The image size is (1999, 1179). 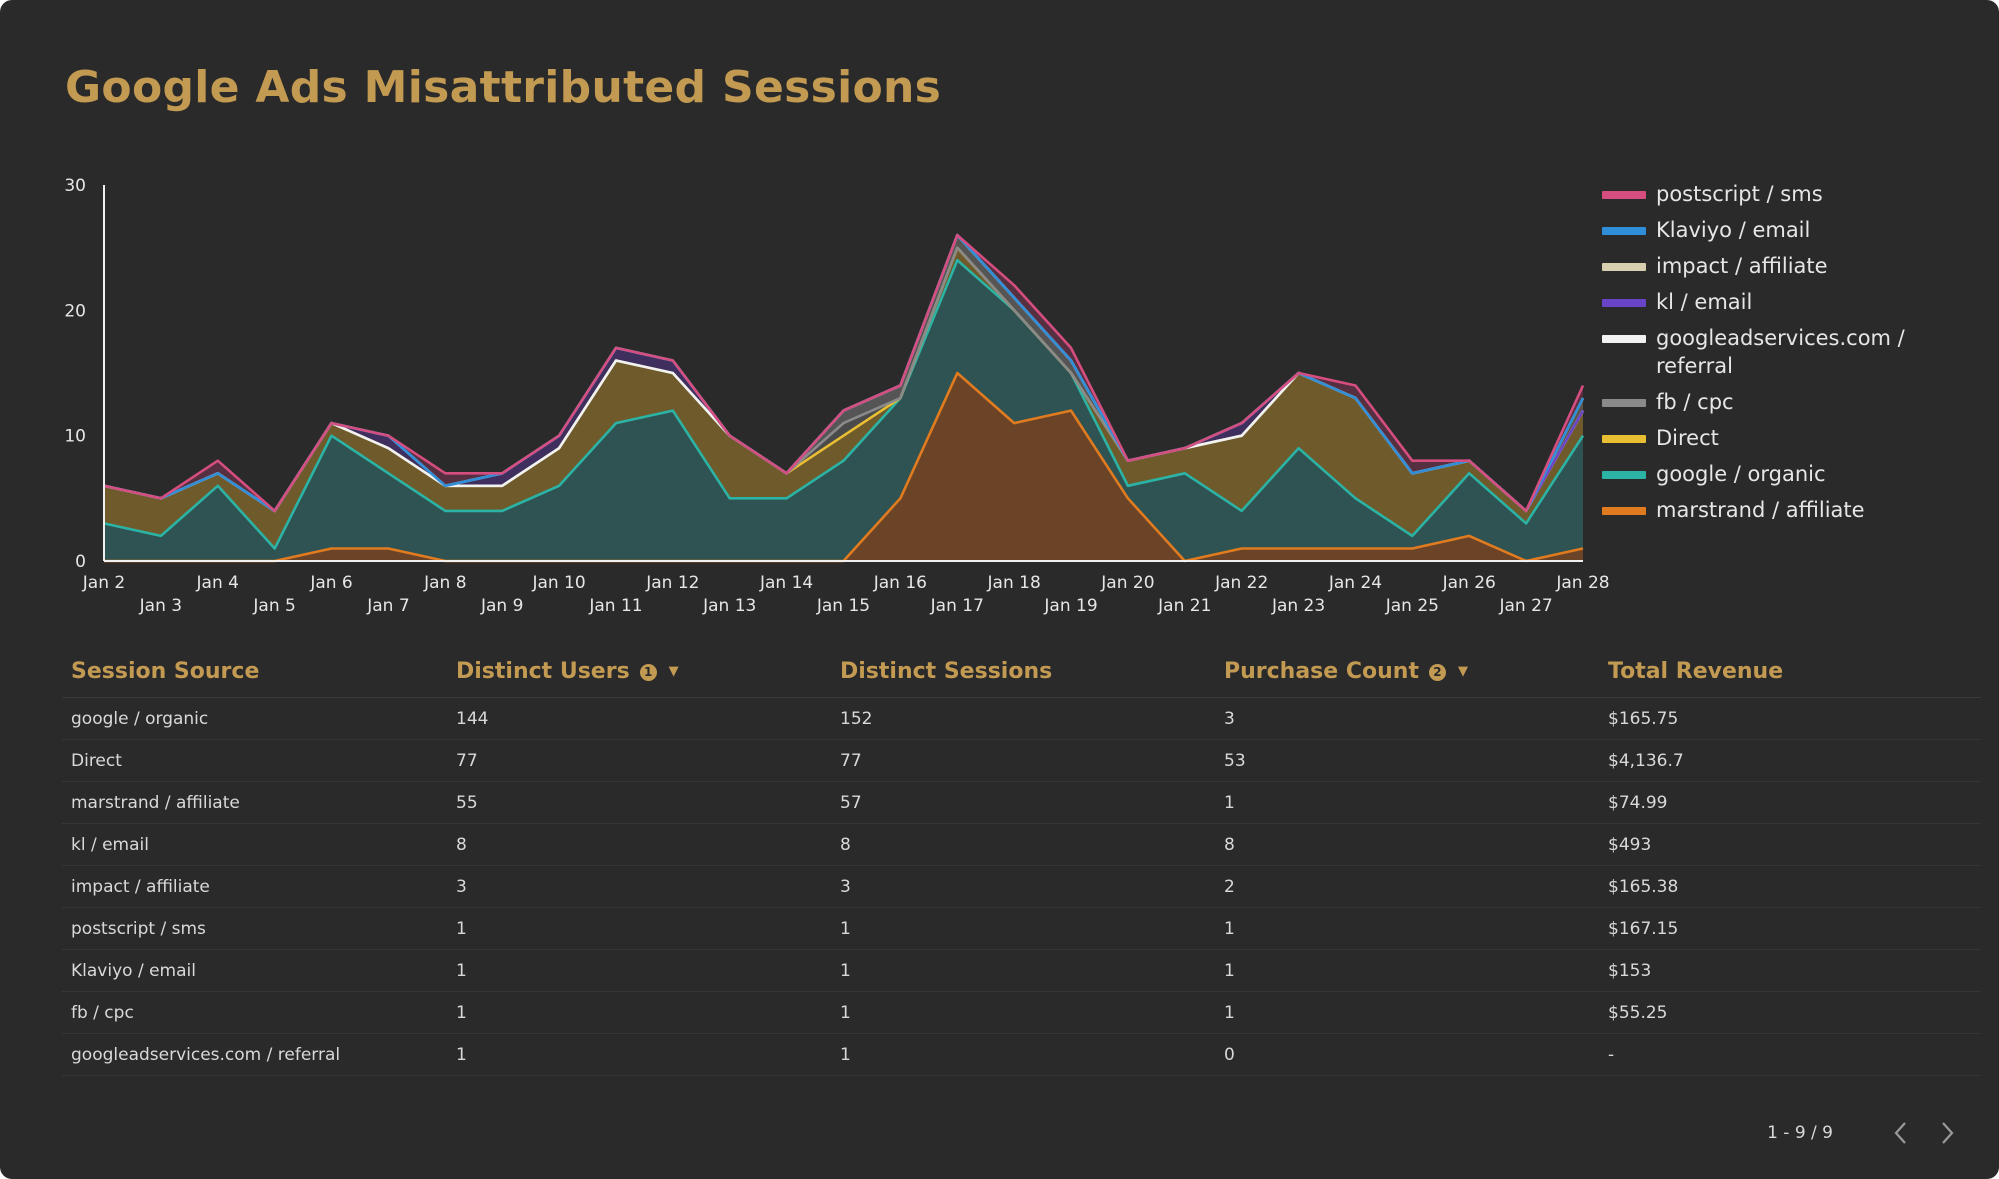 What do you see at coordinates (615, 606) in the screenshot?
I see `x-tick-label: Jan 11` at bounding box center [615, 606].